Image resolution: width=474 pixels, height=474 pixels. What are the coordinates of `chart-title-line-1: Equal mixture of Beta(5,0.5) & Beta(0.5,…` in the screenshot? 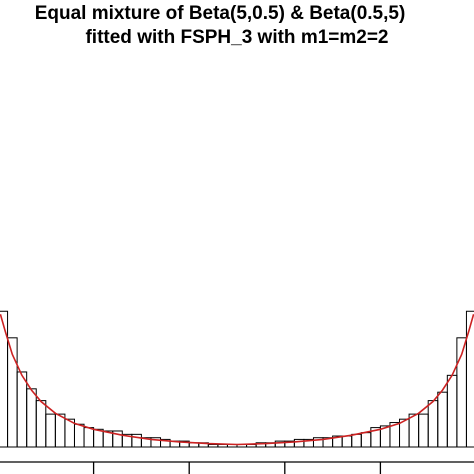 It's located at (220, 13).